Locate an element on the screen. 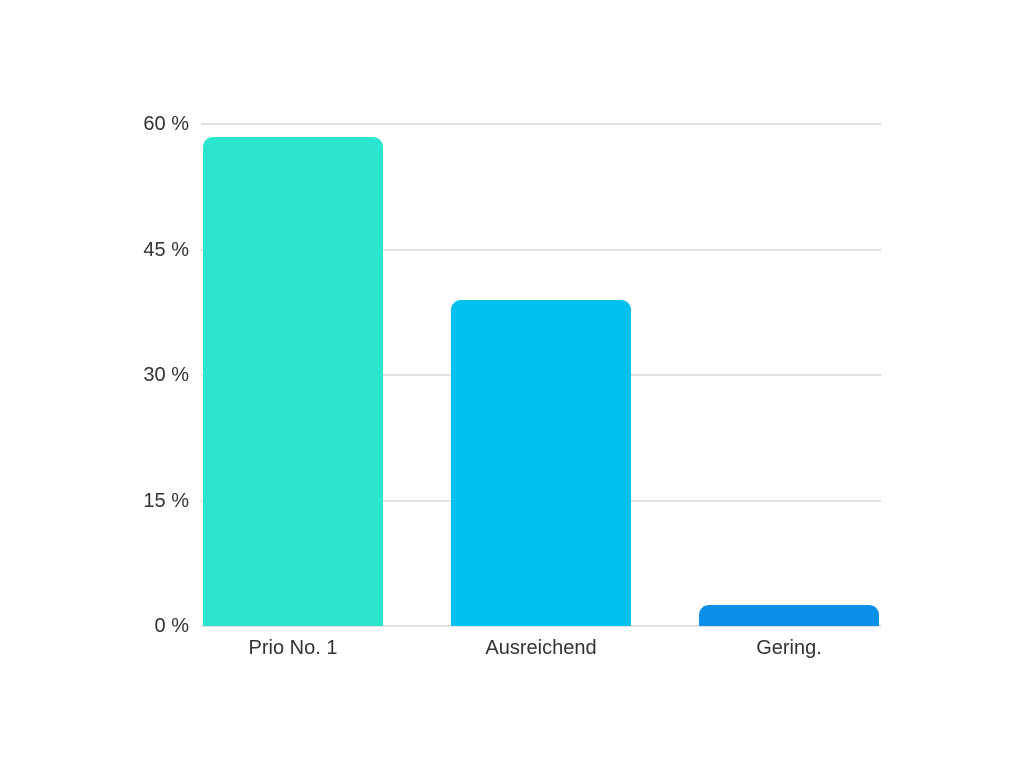 The height and width of the screenshot is (768, 1024). x-axis-label-prio-no-1: Prio No. 1 is located at coordinates (293, 648).